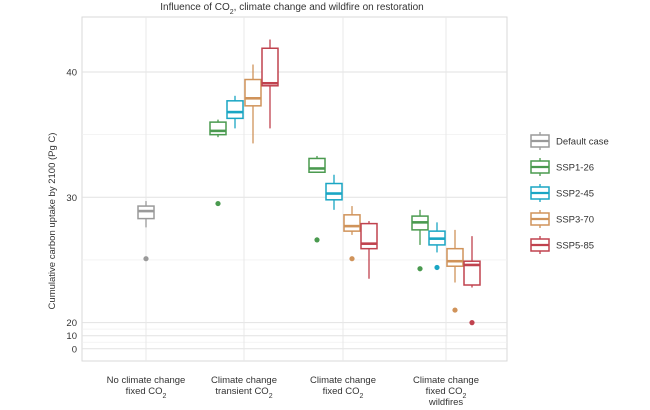 The image size is (650, 410). What do you see at coordinates (575, 194) in the screenshot?
I see `legend-label: SSP2-45` at bounding box center [575, 194].